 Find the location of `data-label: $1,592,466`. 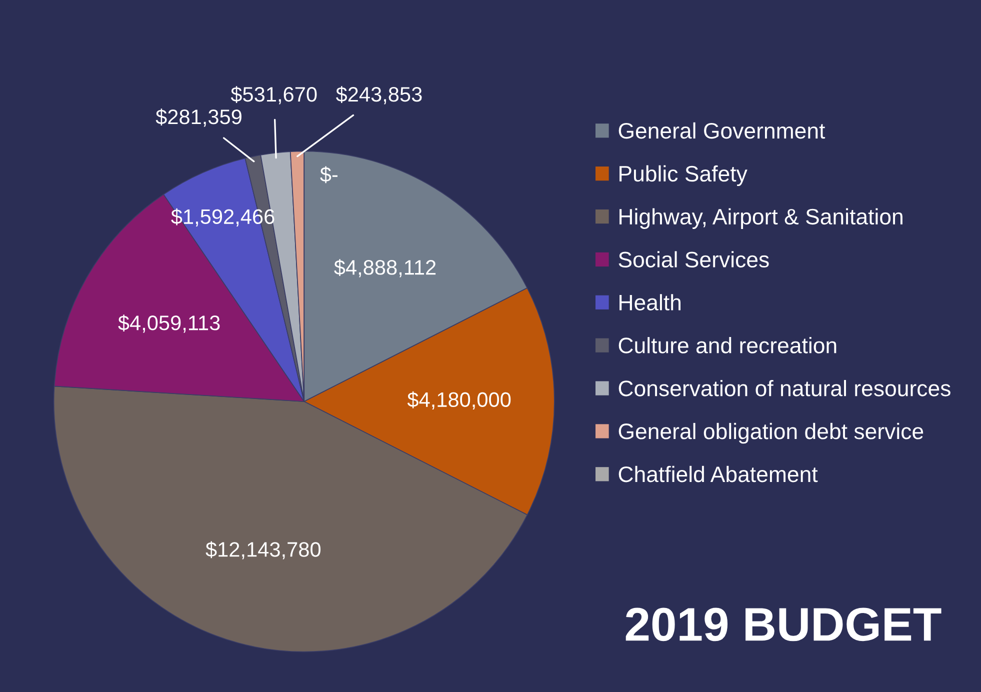

data-label: $1,592,466 is located at coordinates (222, 217).